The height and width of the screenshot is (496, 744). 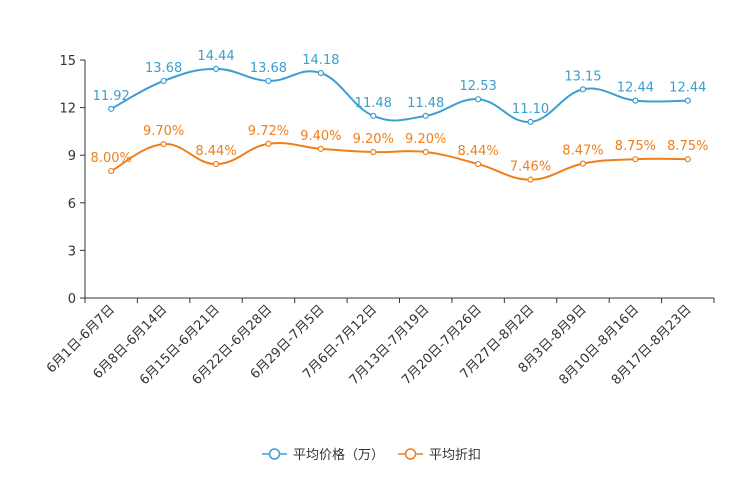 What do you see at coordinates (72, 299) in the screenshot?
I see `y-tick-label: 0` at bounding box center [72, 299].